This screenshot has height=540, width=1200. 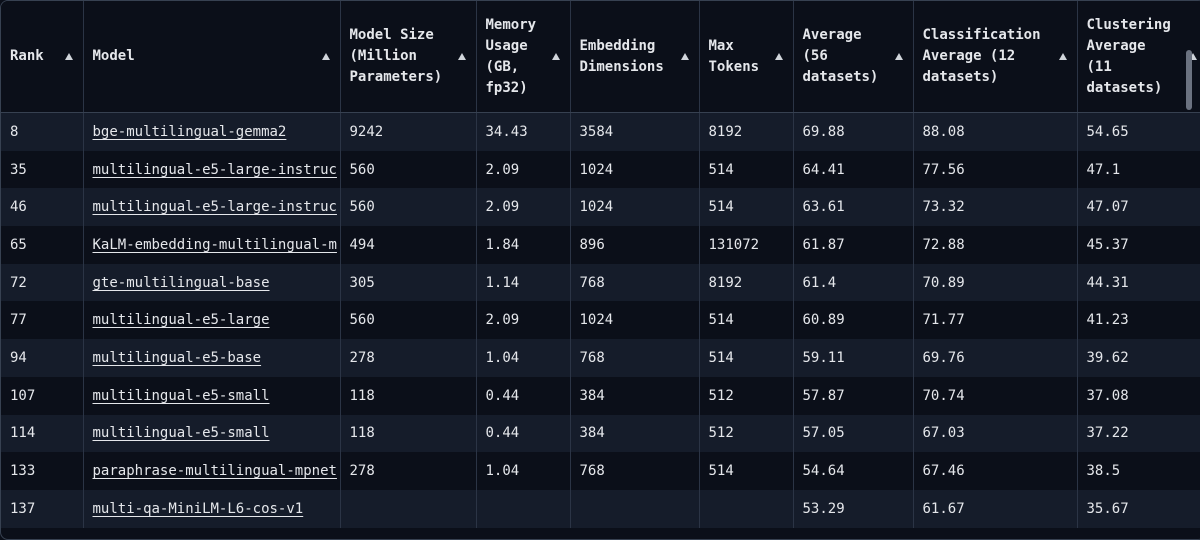 I want to click on cell-text: 305, so click(x=362, y=282).